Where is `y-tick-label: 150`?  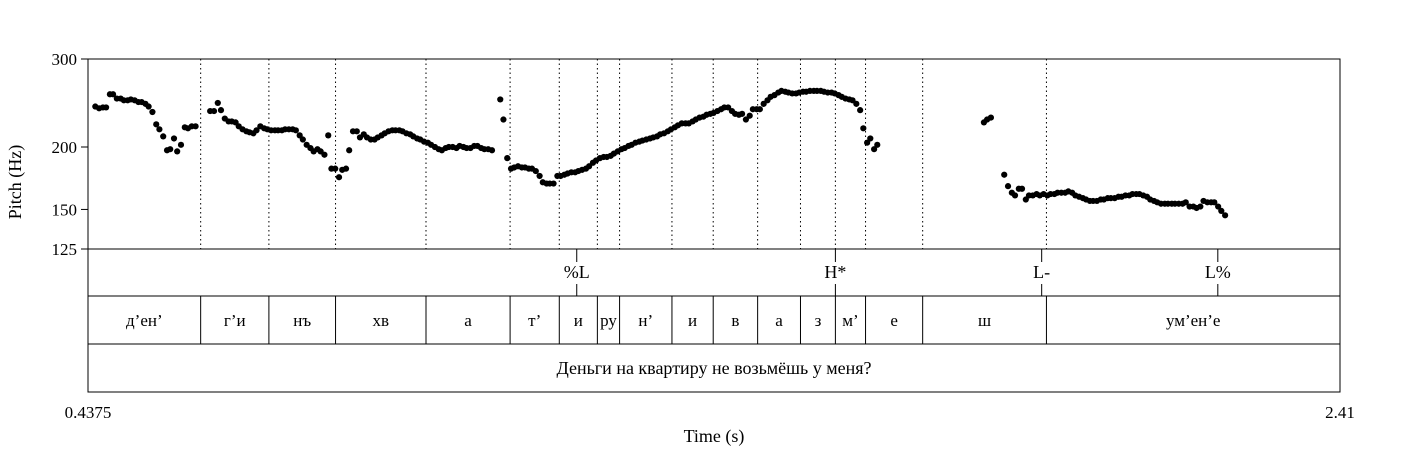
y-tick-label: 150 is located at coordinates (65, 209).